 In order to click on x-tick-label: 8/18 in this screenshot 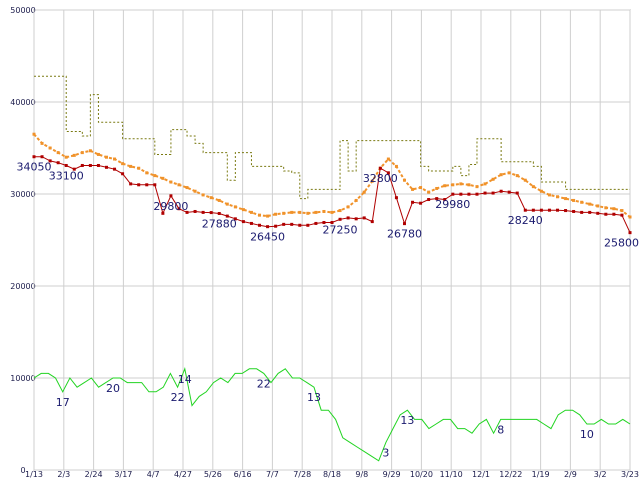, I will do `click(332, 474)`.